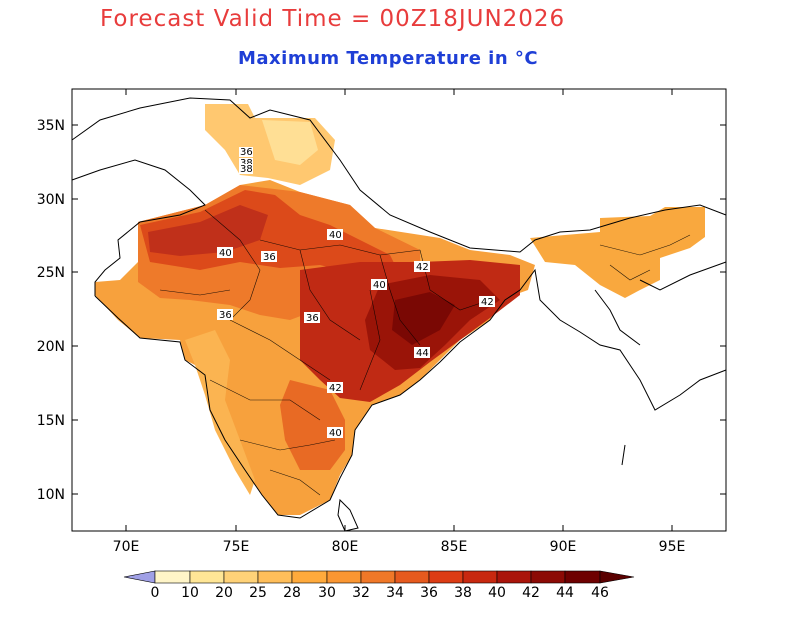 Image resolution: width=800 pixels, height=618 pixels. Describe the element at coordinates (423, 318) in the screenshot. I see `field-east-core` at that location.